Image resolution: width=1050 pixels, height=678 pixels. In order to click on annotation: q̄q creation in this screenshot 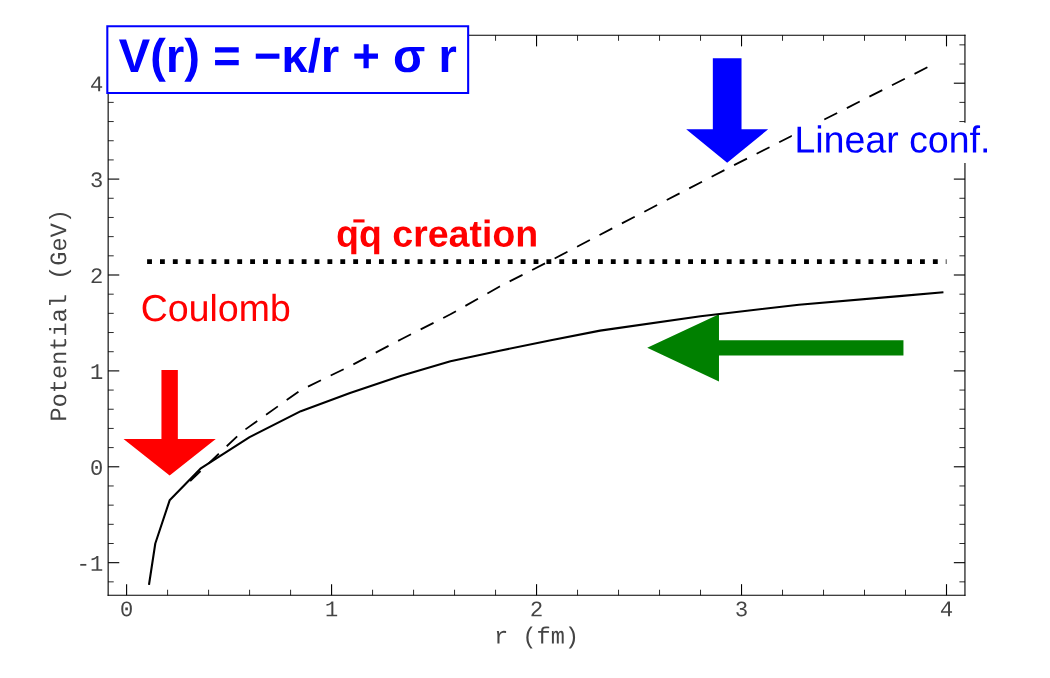, I will do `click(436, 237)`.